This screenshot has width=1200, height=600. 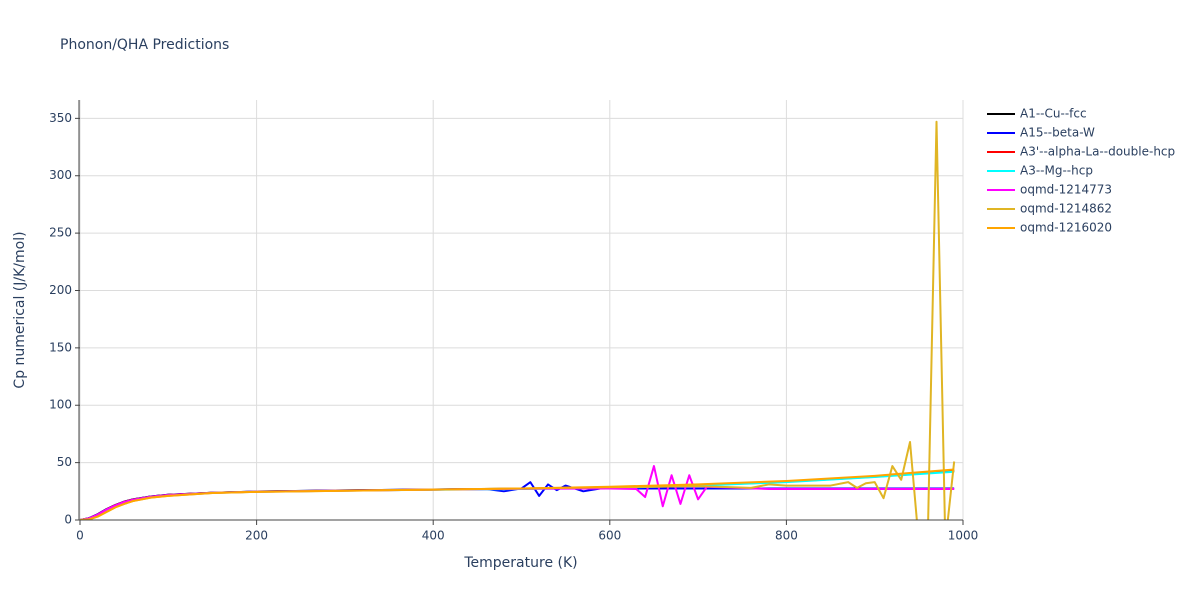 I want to click on y-tick-label: 100, so click(x=60, y=405).